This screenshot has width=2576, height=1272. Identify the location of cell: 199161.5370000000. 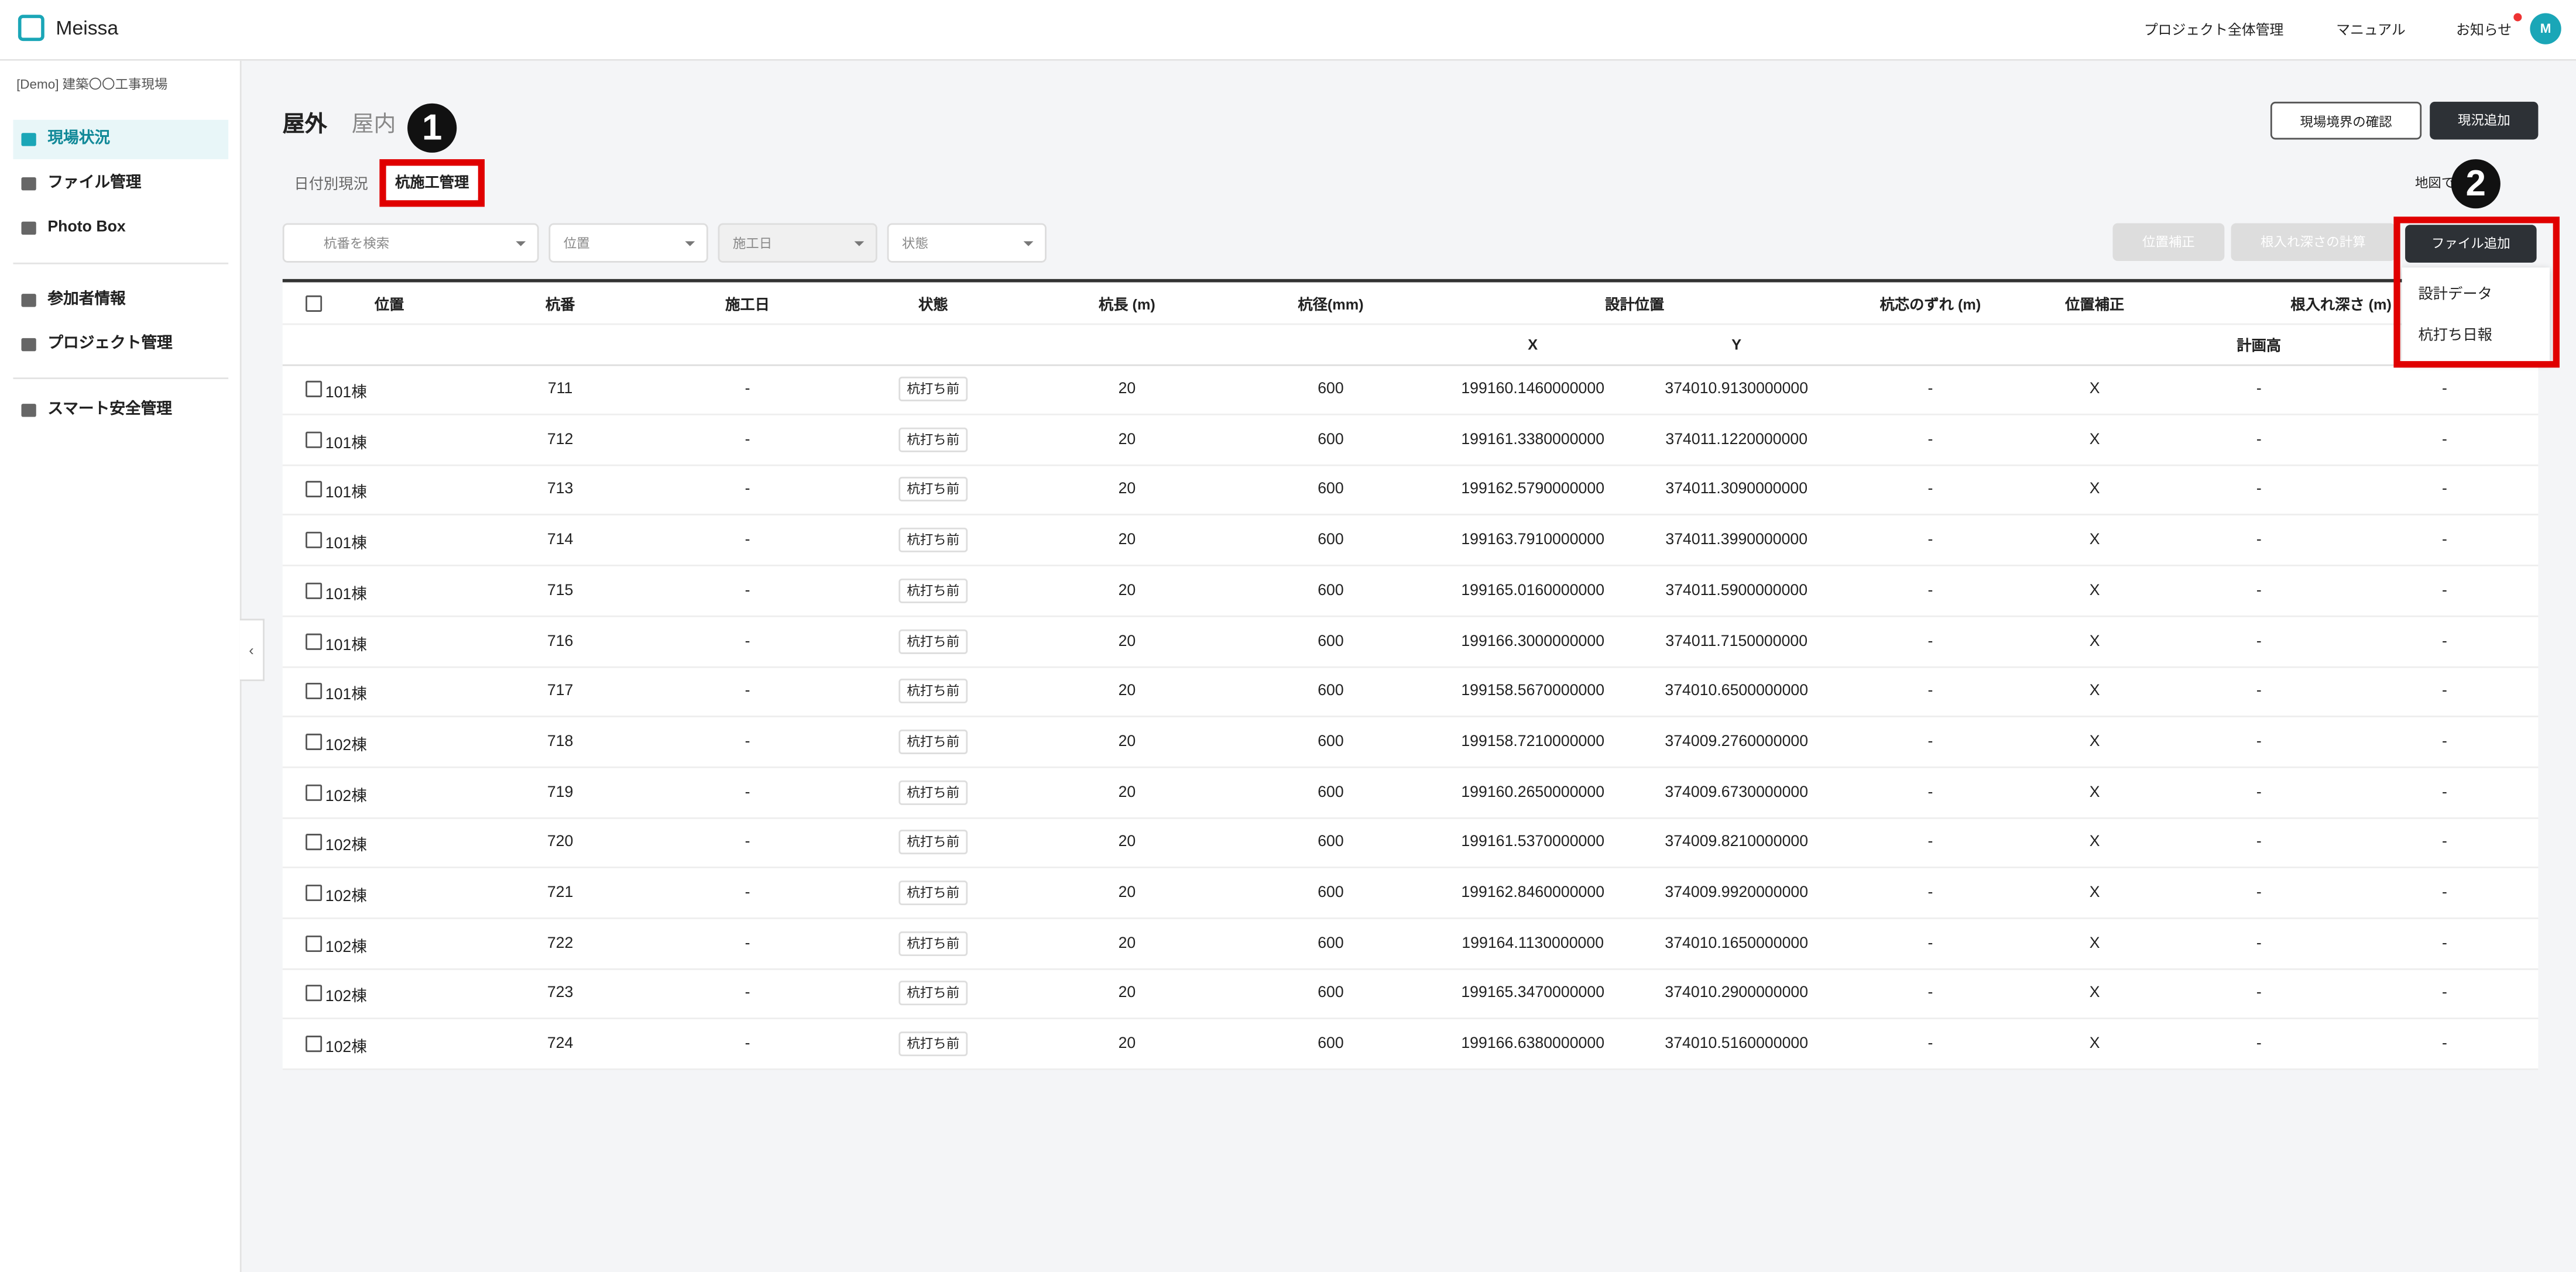
(1533, 842).